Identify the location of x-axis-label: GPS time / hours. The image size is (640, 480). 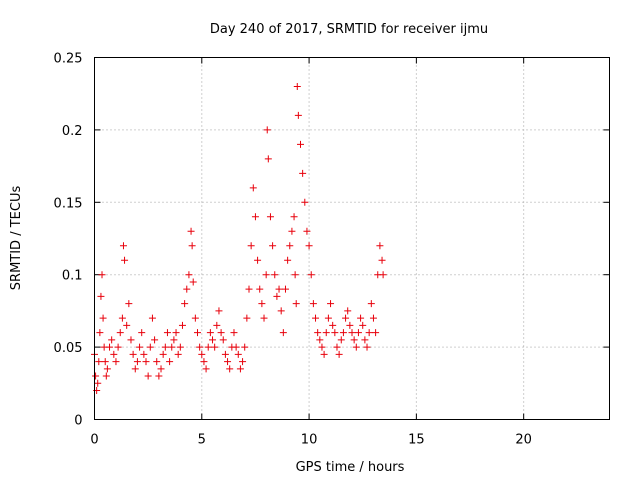
(350, 467).